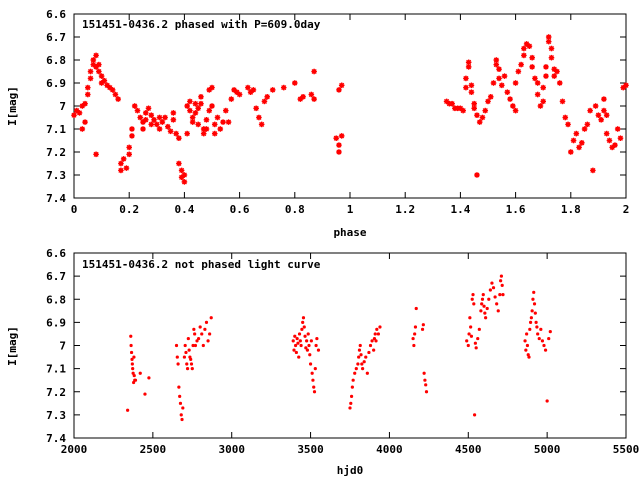 This screenshot has width=640, height=480. What do you see at coordinates (56, 37) in the screenshot?
I see `phased-plot-y-tick-label: 6.7` at bounding box center [56, 37].